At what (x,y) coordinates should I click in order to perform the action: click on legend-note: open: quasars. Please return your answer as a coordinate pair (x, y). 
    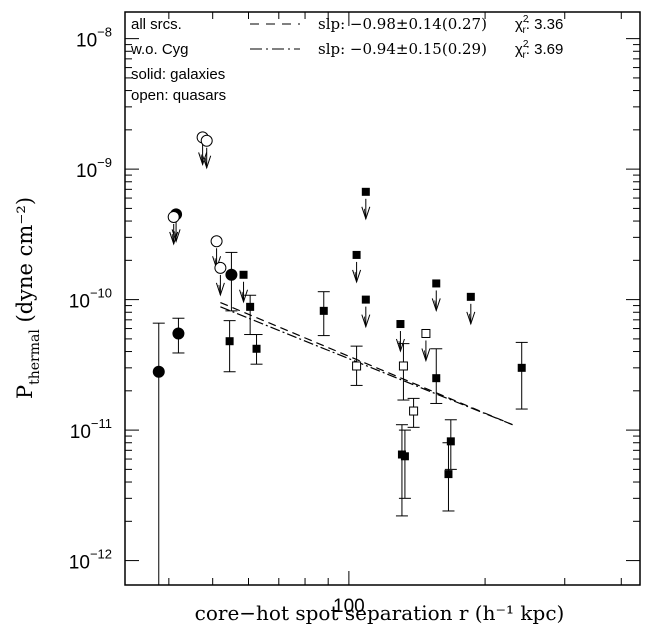
    Looking at the image, I should click on (178, 95).